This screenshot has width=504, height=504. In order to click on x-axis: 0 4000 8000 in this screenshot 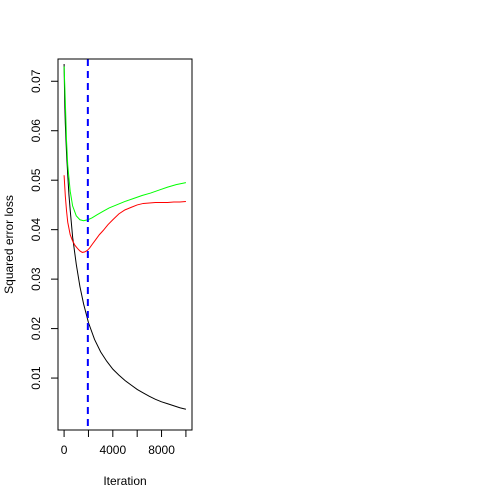, I will do `click(124, 443)`.